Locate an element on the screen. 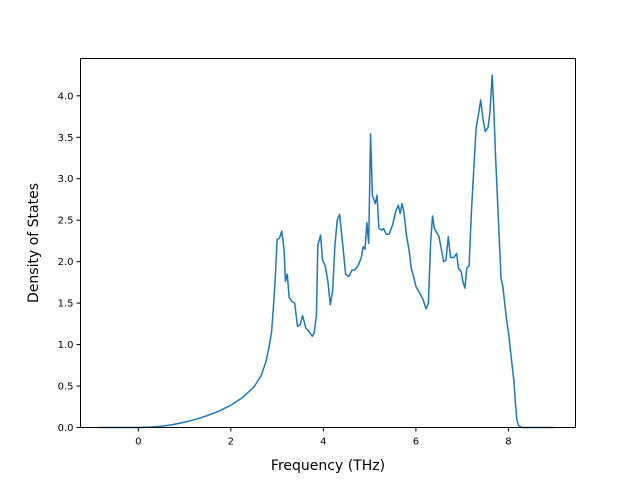  x-tick-label: 2 is located at coordinates (231, 442).